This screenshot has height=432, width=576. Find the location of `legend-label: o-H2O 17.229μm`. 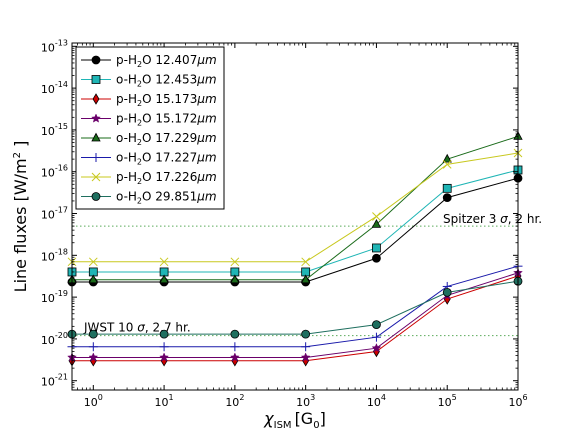

legend-label: o-H2O 17.229μm is located at coordinates (166, 139).